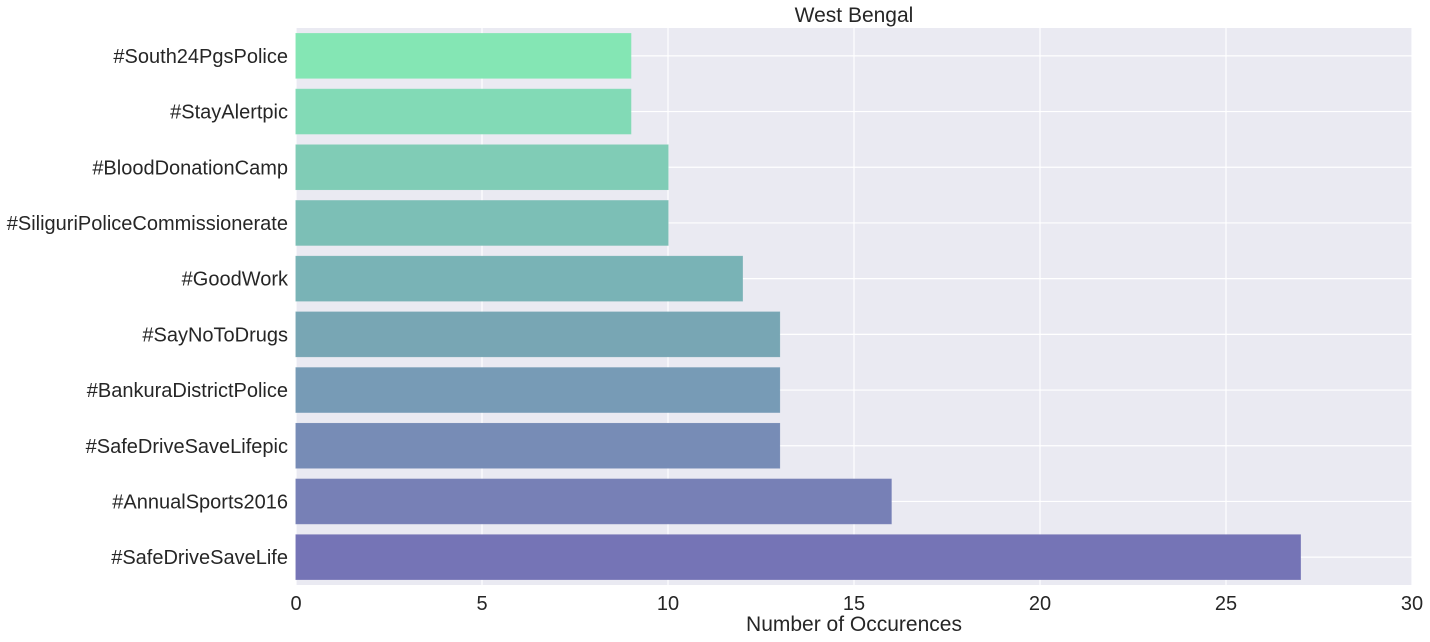 The image size is (1430, 642). What do you see at coordinates (1412, 604) in the screenshot?
I see `x-tick-label: 30` at bounding box center [1412, 604].